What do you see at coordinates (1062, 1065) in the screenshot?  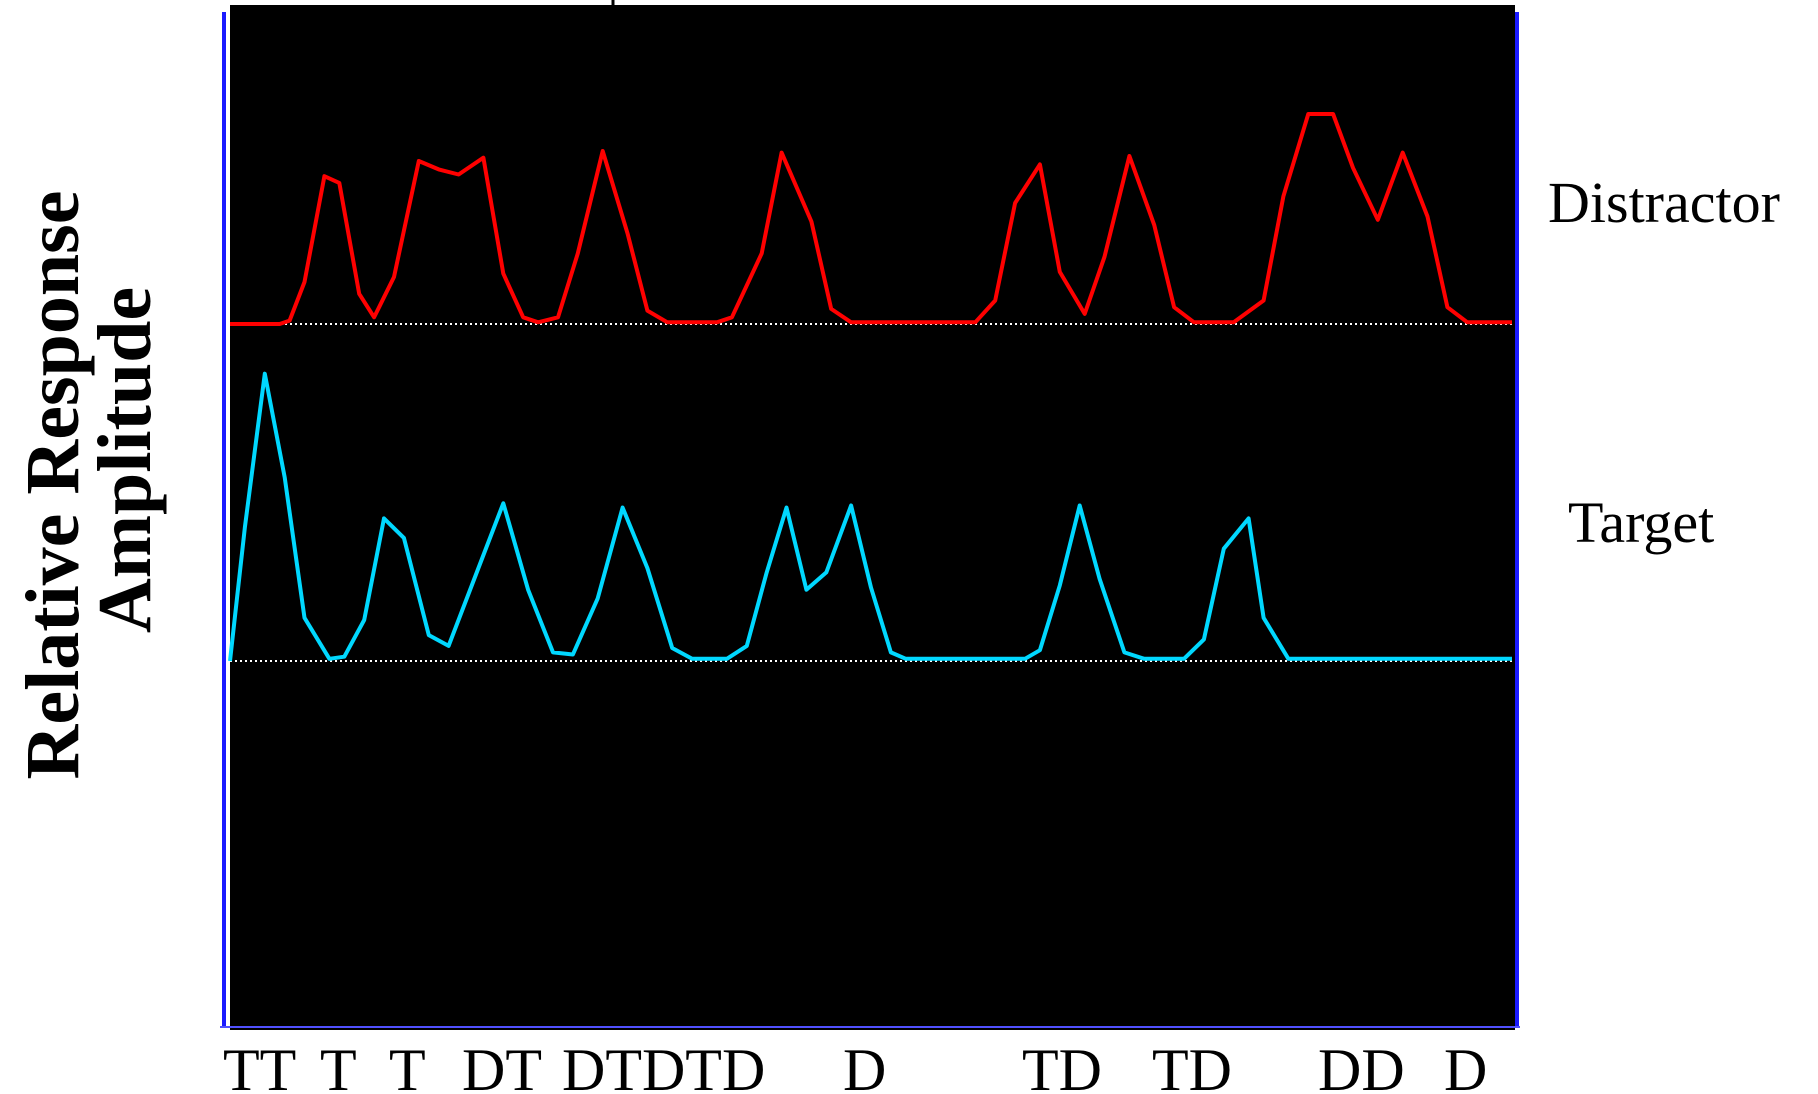 I see `x-tick-label-7: TD` at bounding box center [1062, 1065].